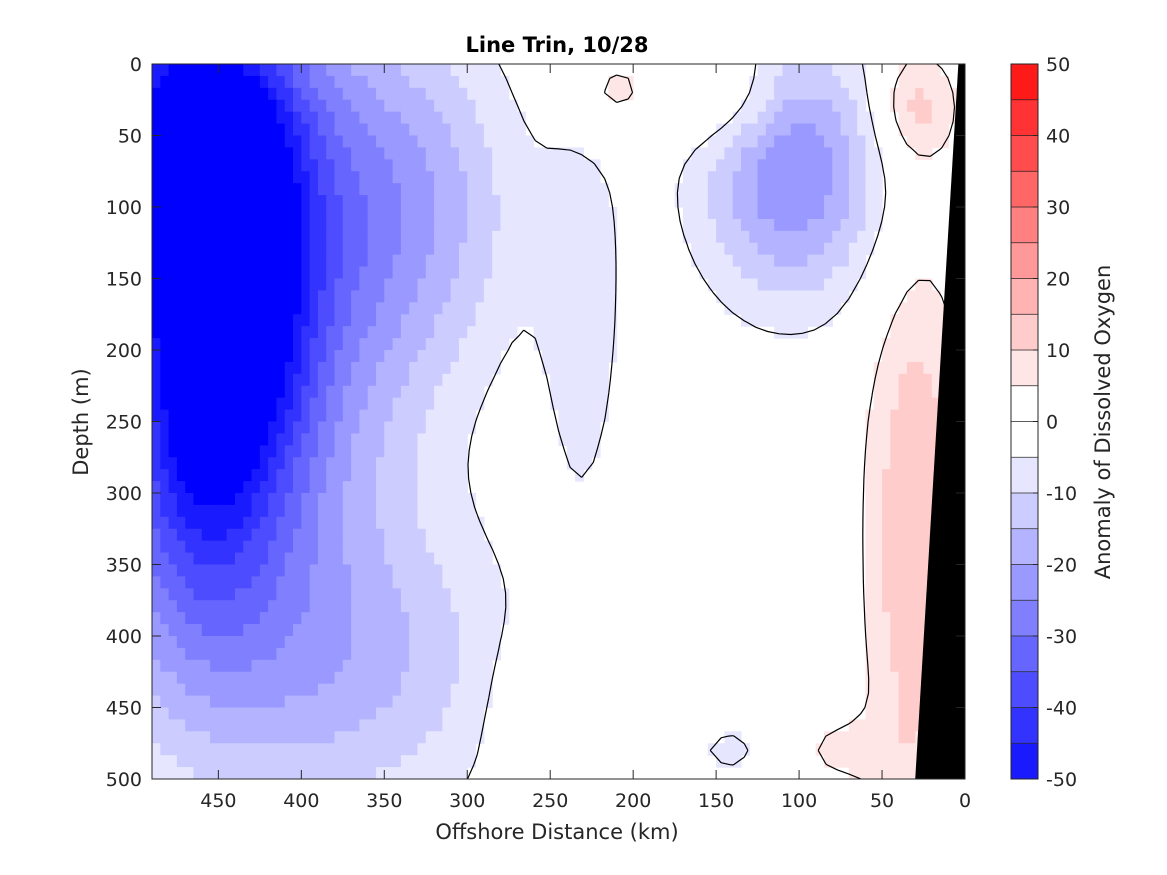 The image size is (1167, 875). What do you see at coordinates (1024, 153) in the screenshot?
I see `colorbar-band` at bounding box center [1024, 153].